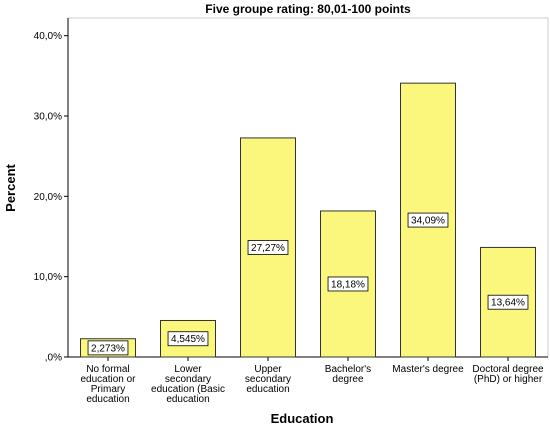 The image size is (550, 430). I want to click on x-tick-label: (PhD) or higher, so click(508, 379).